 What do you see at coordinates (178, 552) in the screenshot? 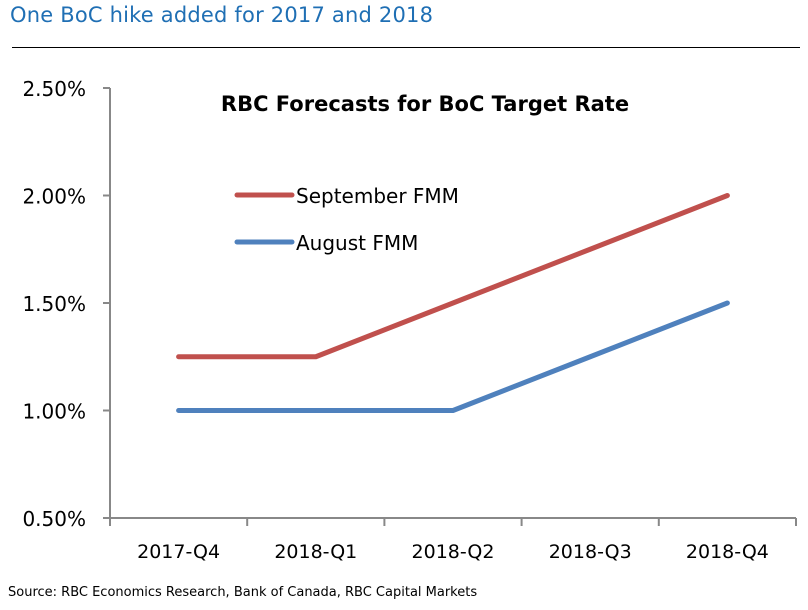
I see `x-tick-label: 2017-Q4` at bounding box center [178, 552].